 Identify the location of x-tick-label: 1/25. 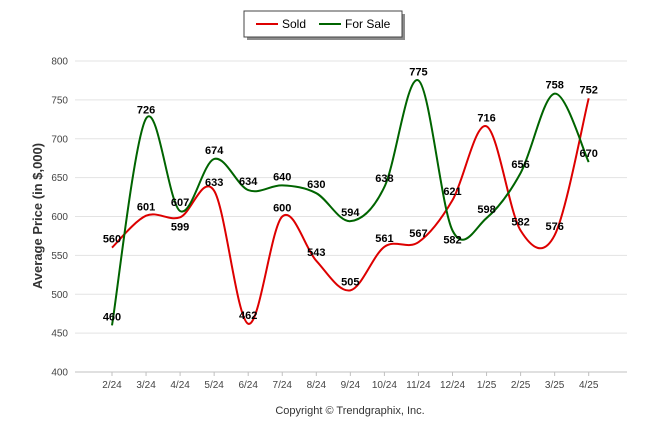
(487, 385).